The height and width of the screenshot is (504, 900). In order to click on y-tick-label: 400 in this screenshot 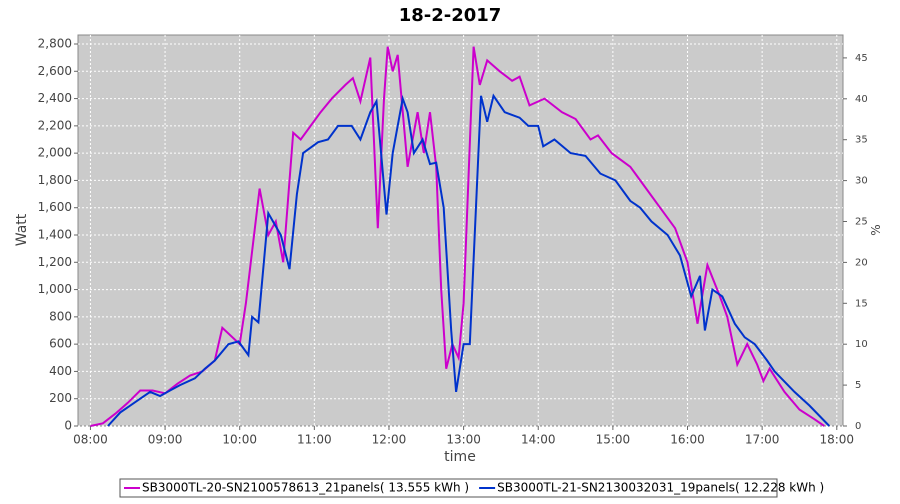, I will do `click(60, 371)`.